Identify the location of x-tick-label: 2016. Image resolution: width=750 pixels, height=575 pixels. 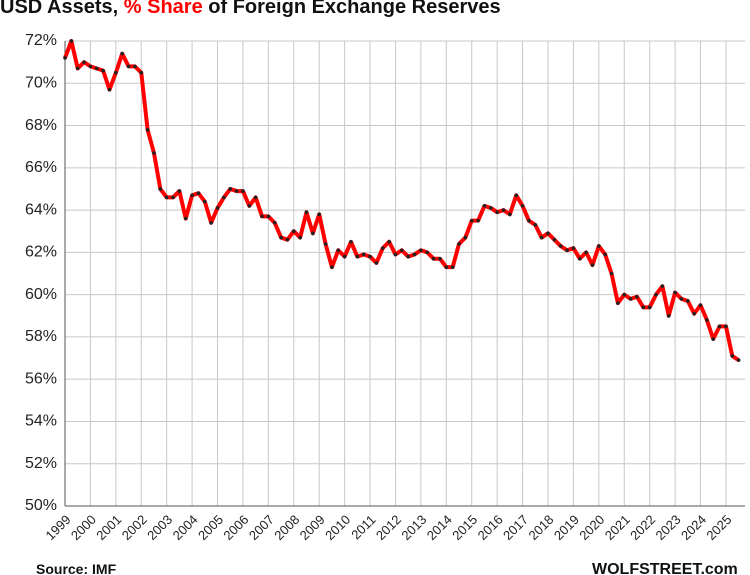
(490, 527).